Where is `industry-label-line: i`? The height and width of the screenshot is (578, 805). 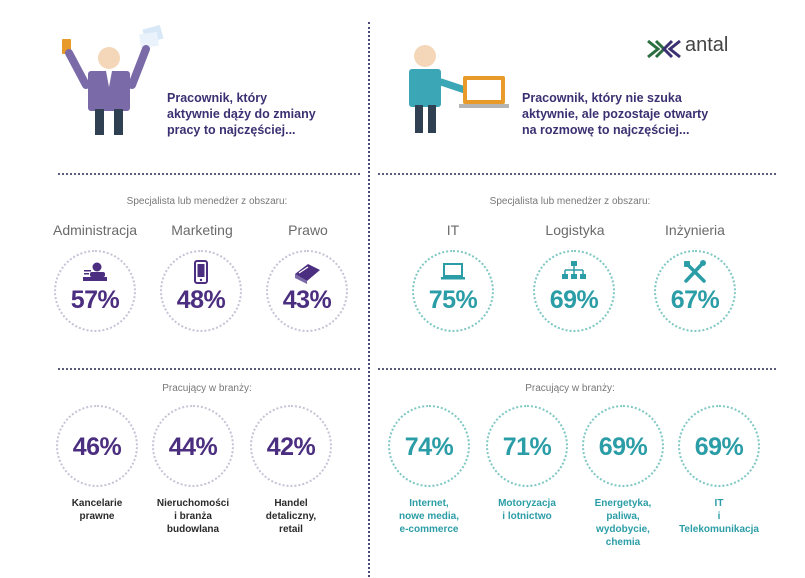
industry-label-line: i is located at coordinates (719, 516).